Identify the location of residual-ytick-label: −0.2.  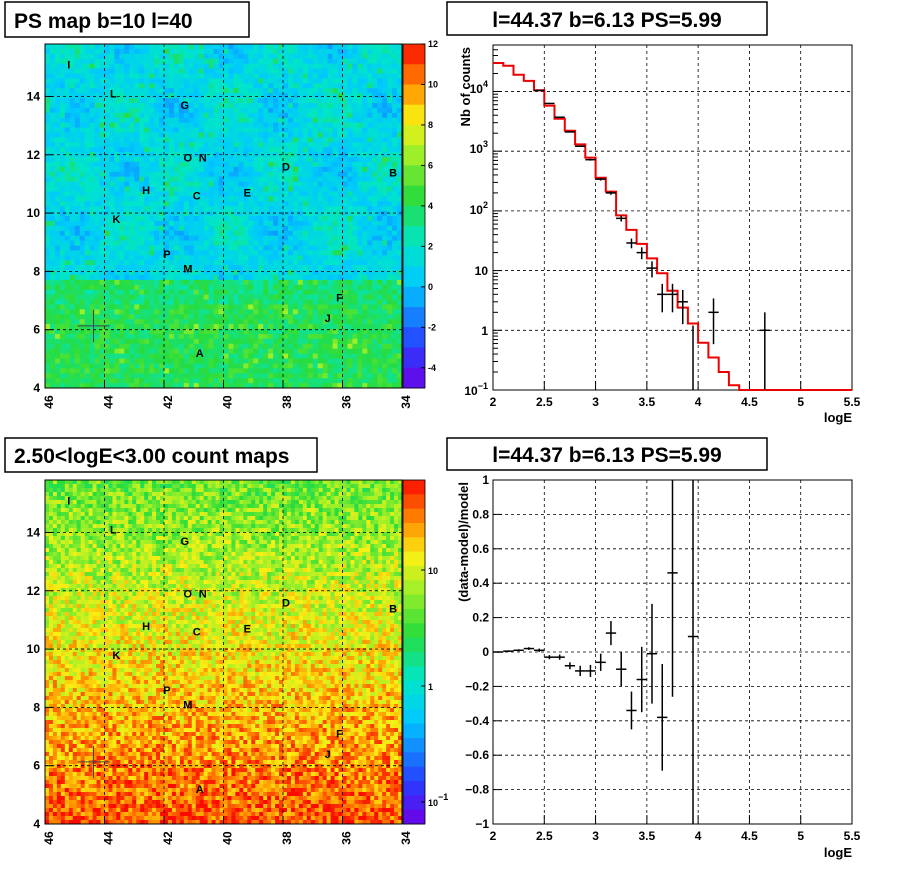
(477, 686).